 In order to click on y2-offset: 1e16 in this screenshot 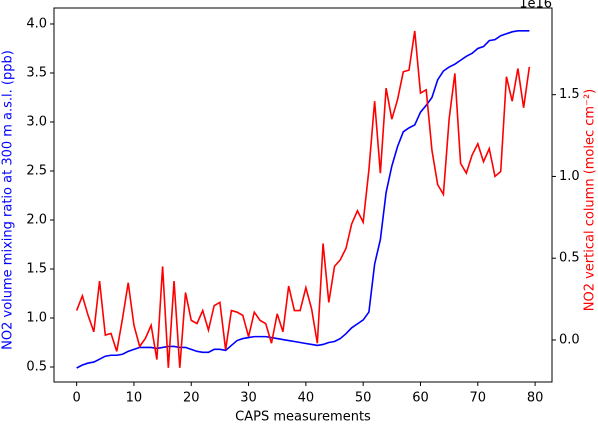, I will do `click(535, 6)`.